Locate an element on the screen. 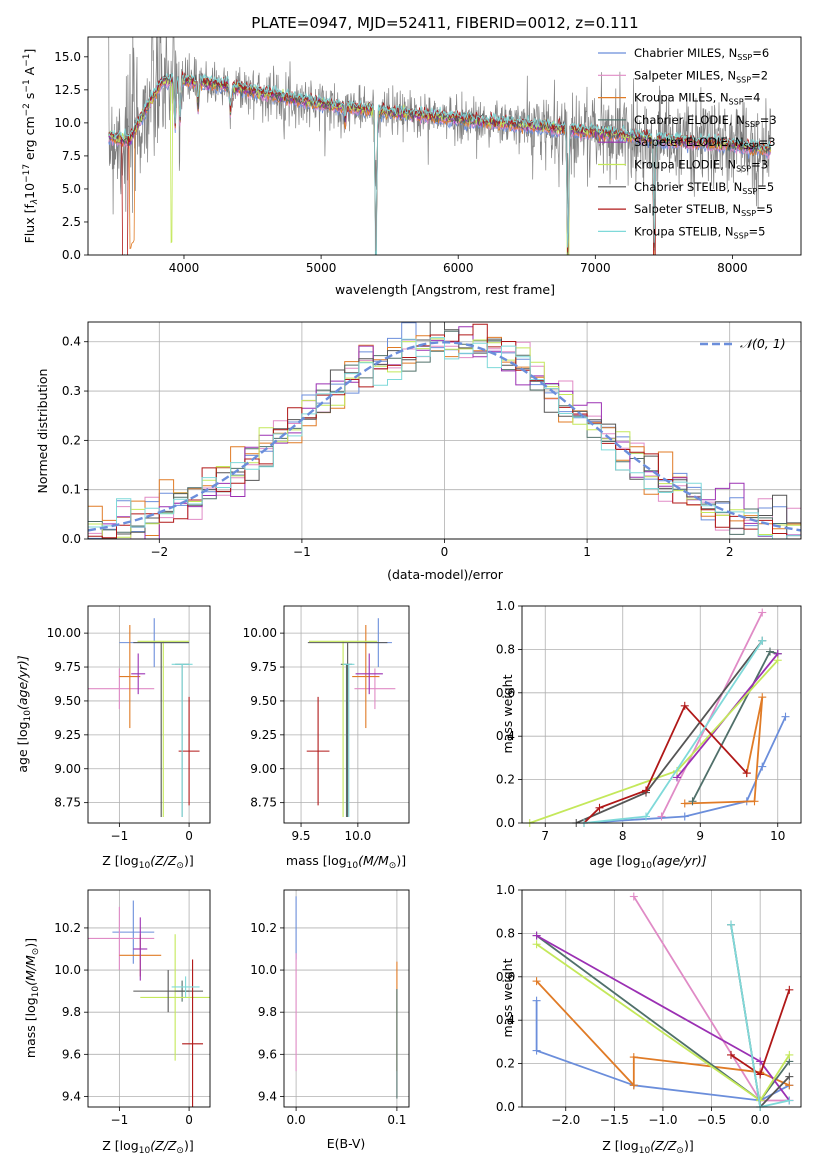 Image resolution: width=819 pixels, height=1170 pixels. weight-vs-metallicity-ytick-label: 0.4 is located at coordinates (505, 1020).